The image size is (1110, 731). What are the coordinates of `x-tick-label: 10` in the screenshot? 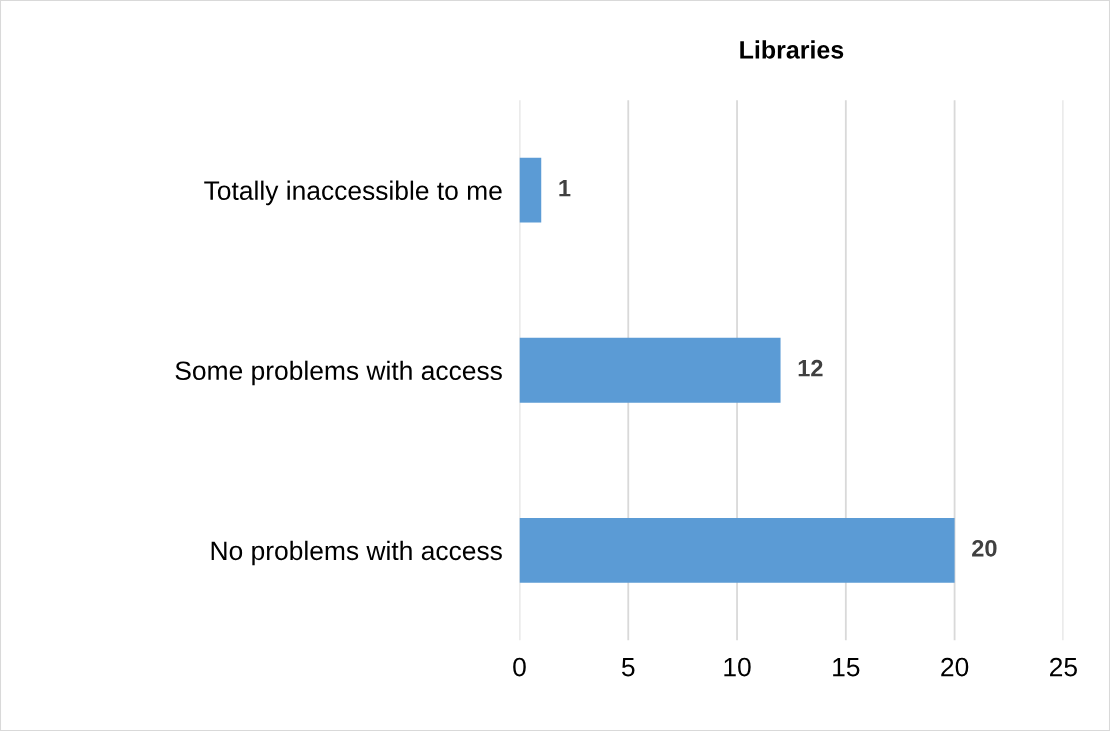 It's located at (737, 667).